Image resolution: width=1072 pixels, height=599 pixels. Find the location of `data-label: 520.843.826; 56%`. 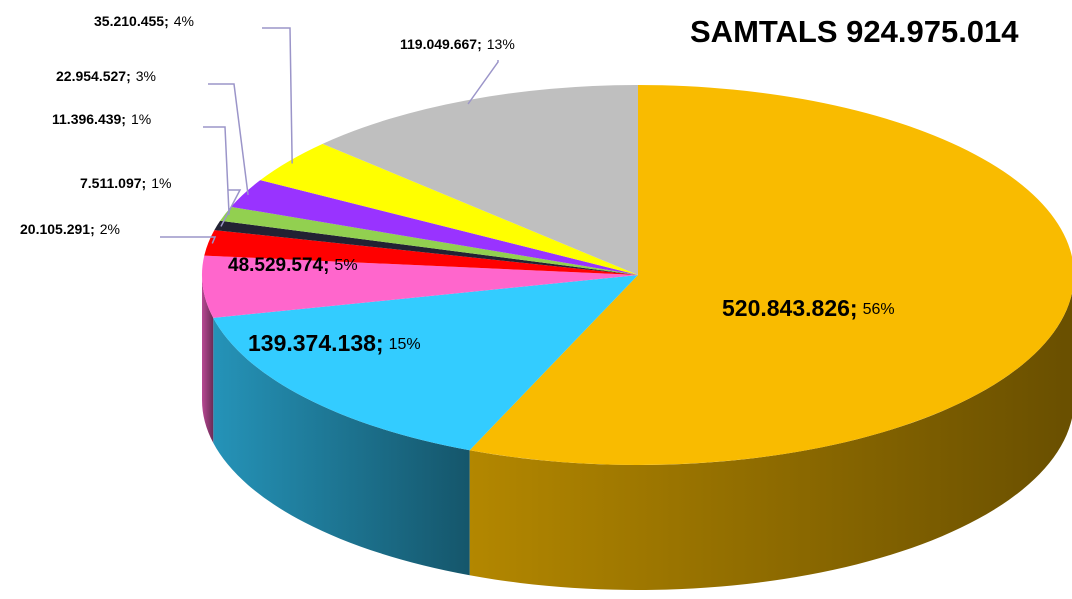

data-label: 520.843.826; 56% is located at coordinates (808, 308).